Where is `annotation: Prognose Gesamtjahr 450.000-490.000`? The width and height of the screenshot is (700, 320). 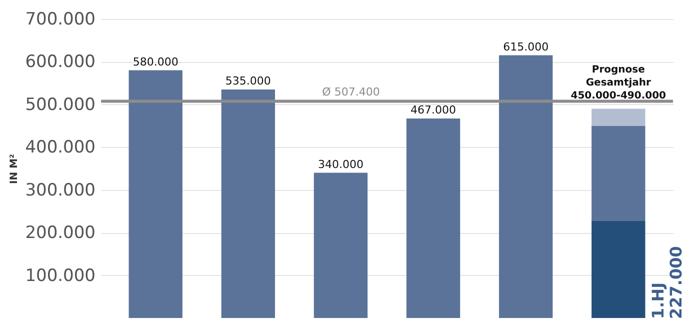
annotation: Prognose Gesamtjahr 450.000-490.000 is located at coordinates (618, 83).